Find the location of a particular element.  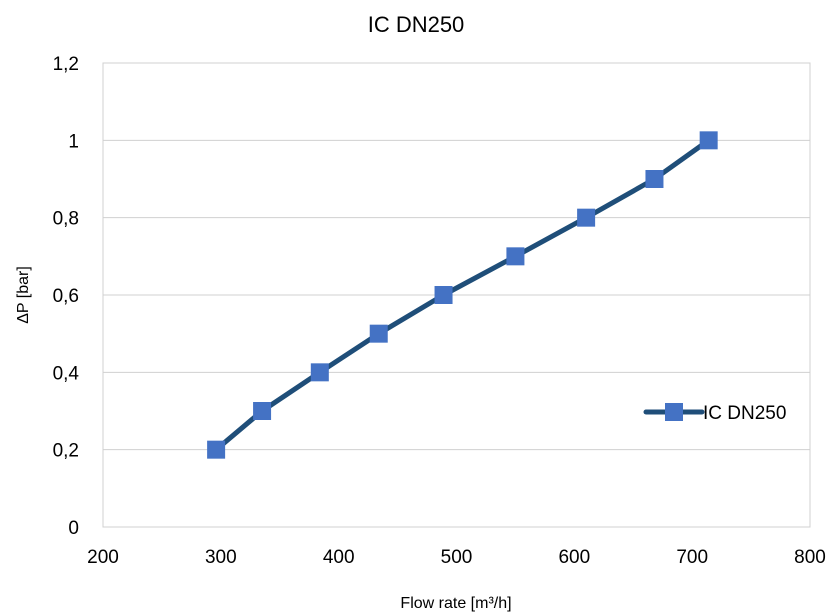

y-tick-label: 1 is located at coordinates (73, 141).